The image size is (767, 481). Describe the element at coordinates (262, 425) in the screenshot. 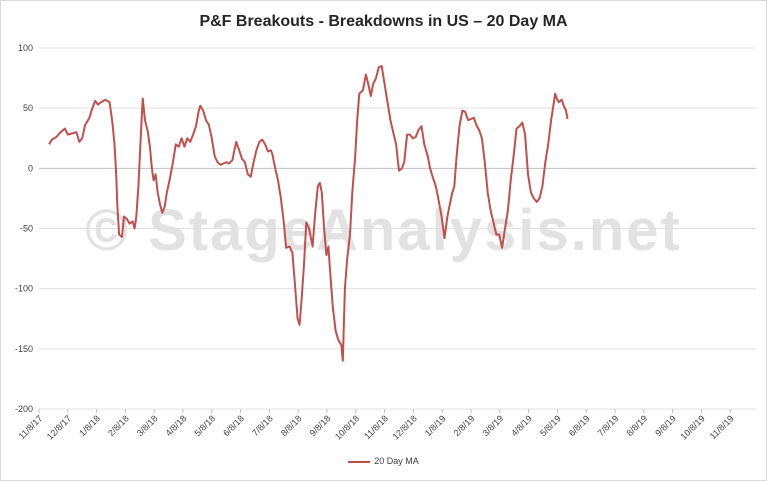

I see `x-tick-label: 7/8/18` at that location.